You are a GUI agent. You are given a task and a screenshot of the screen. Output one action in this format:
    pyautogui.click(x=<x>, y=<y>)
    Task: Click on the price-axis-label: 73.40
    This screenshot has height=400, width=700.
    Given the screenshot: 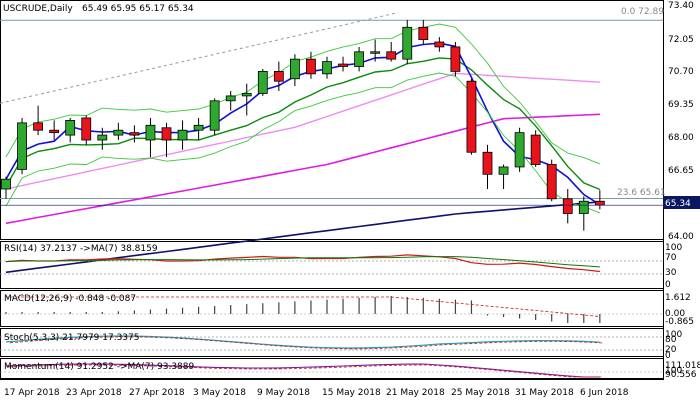 What is the action you would take?
    pyautogui.click(x=681, y=6)
    